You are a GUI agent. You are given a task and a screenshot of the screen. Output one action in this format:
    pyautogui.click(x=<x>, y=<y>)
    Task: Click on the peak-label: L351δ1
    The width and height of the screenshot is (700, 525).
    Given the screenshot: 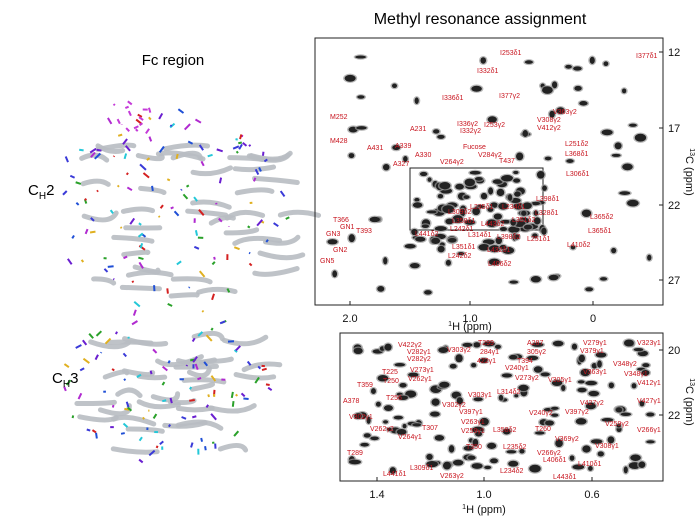 What is the action you would take?
    pyautogui.click(x=463, y=247)
    